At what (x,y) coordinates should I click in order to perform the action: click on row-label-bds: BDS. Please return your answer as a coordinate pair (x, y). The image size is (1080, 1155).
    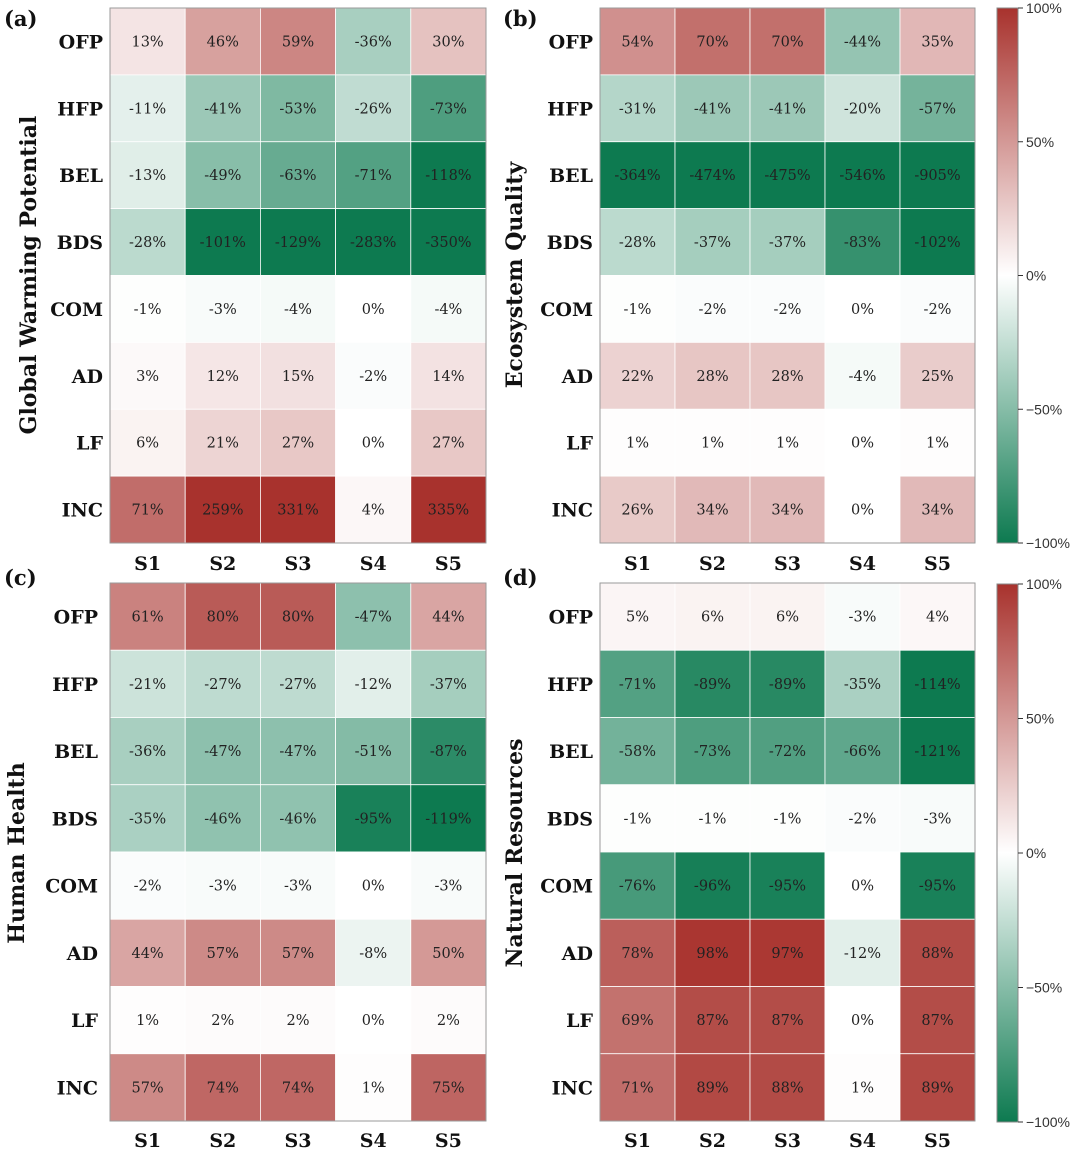
    Looking at the image, I should click on (570, 819).